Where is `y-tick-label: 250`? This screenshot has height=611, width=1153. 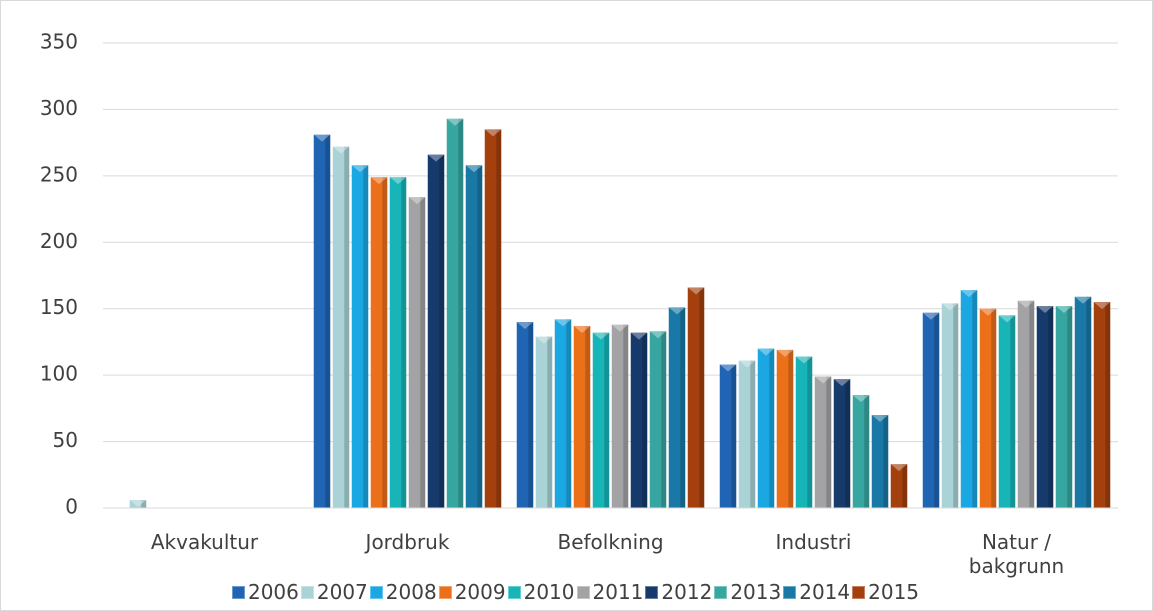
y-tick-label: 250 is located at coordinates (59, 174).